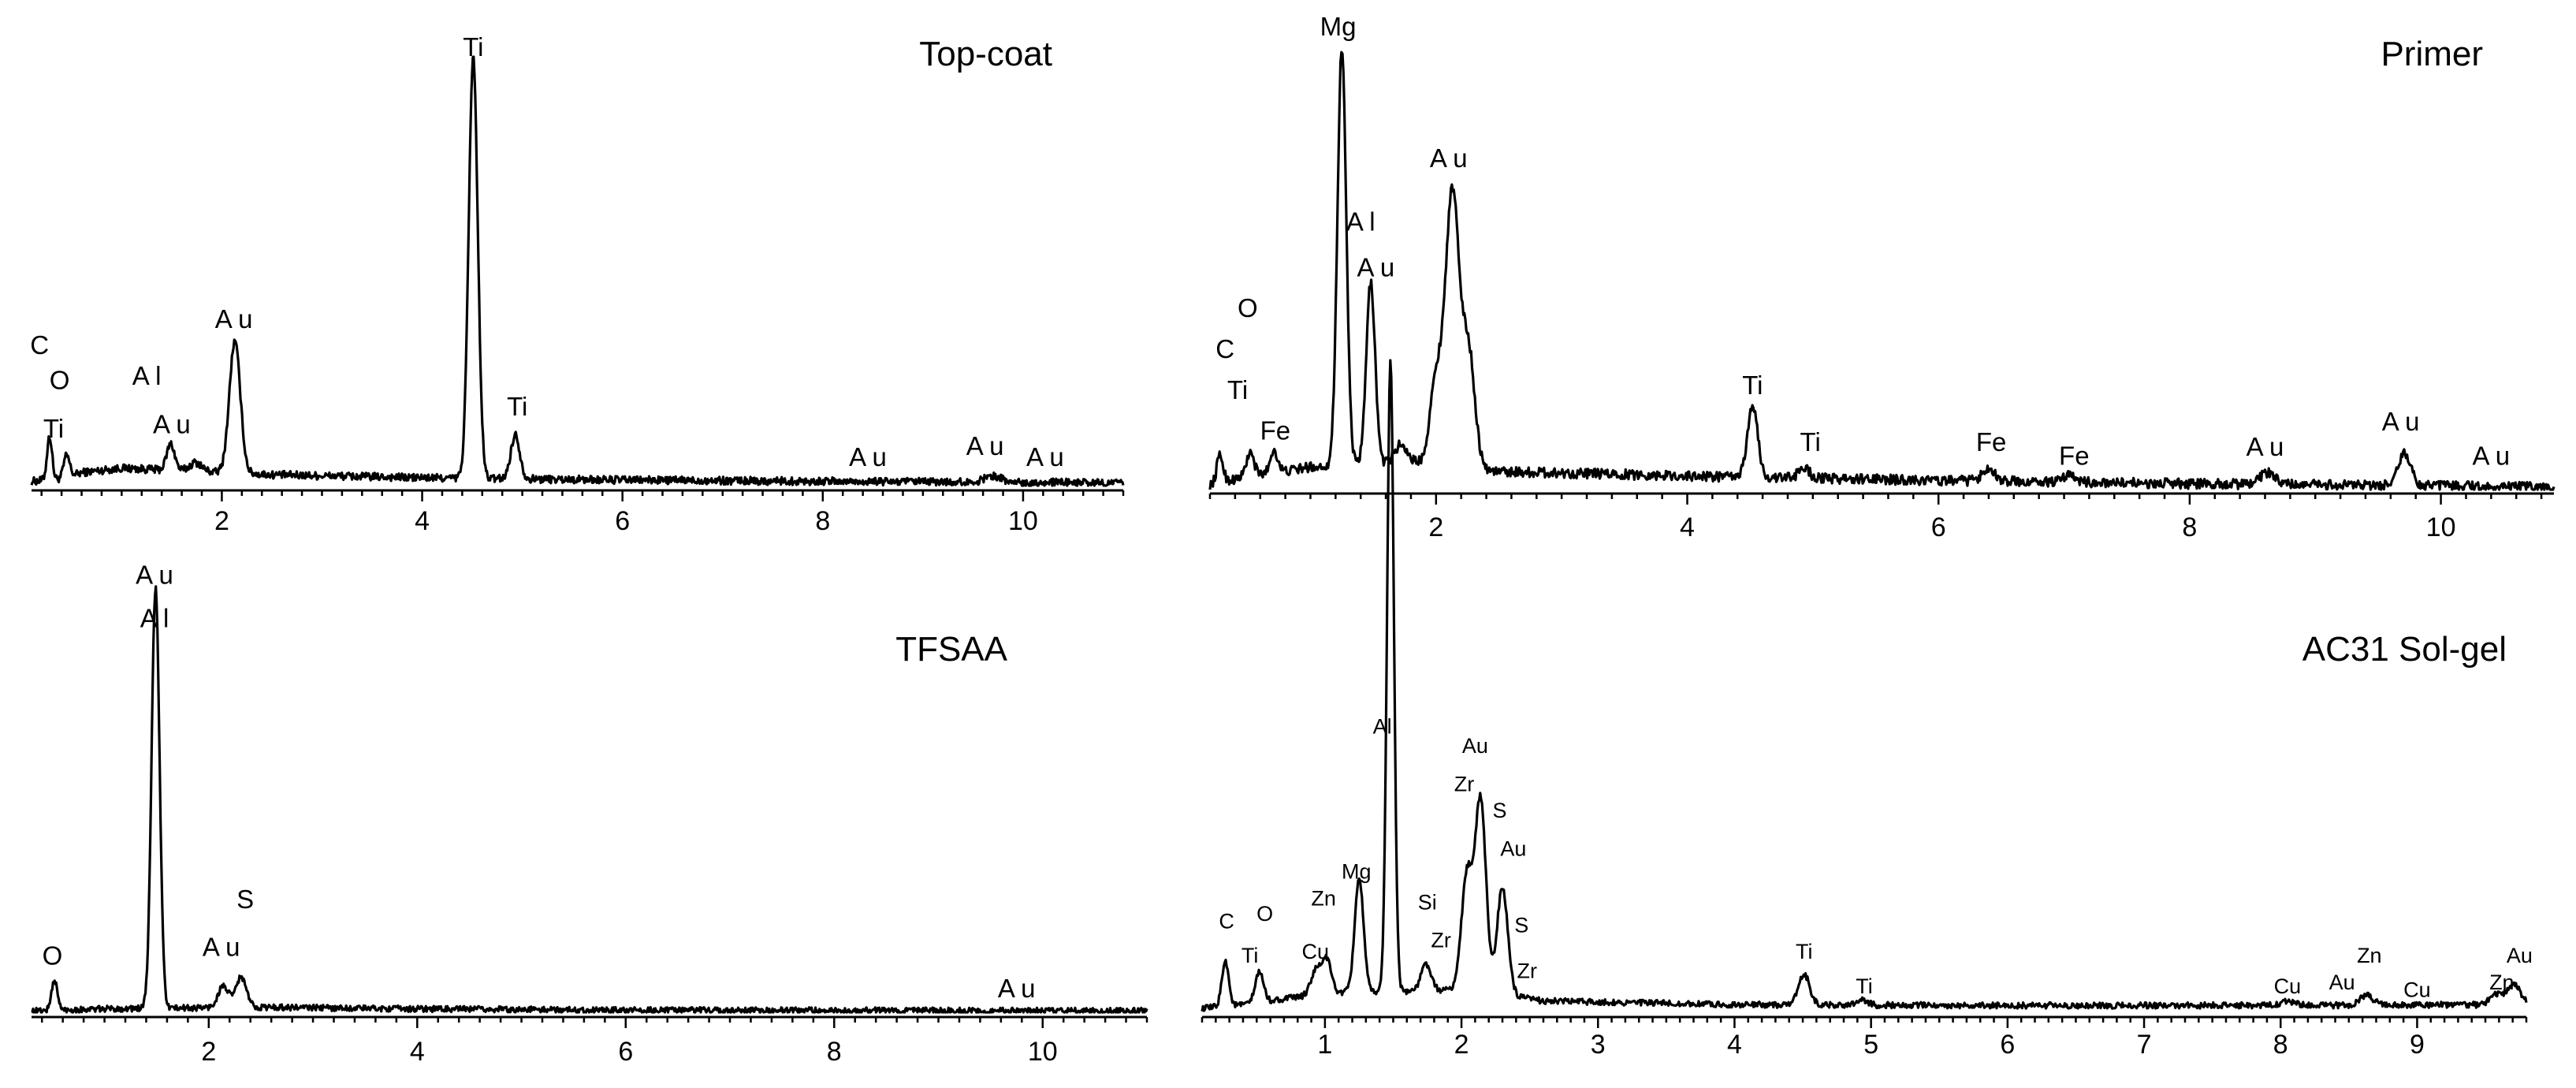  What do you see at coordinates (2432, 54) in the screenshot?
I see `panel-title-primer: Primer` at bounding box center [2432, 54].